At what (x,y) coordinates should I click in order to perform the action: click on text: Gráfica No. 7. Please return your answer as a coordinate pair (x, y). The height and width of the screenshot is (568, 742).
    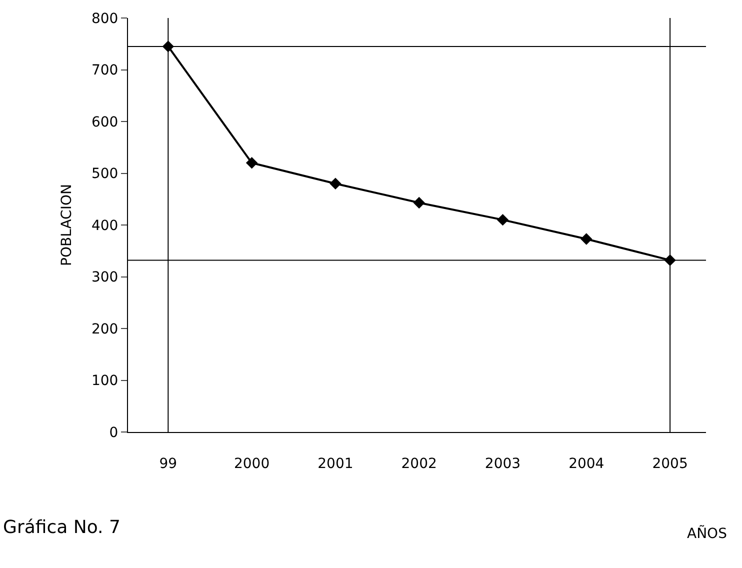
    Looking at the image, I should click on (61, 527).